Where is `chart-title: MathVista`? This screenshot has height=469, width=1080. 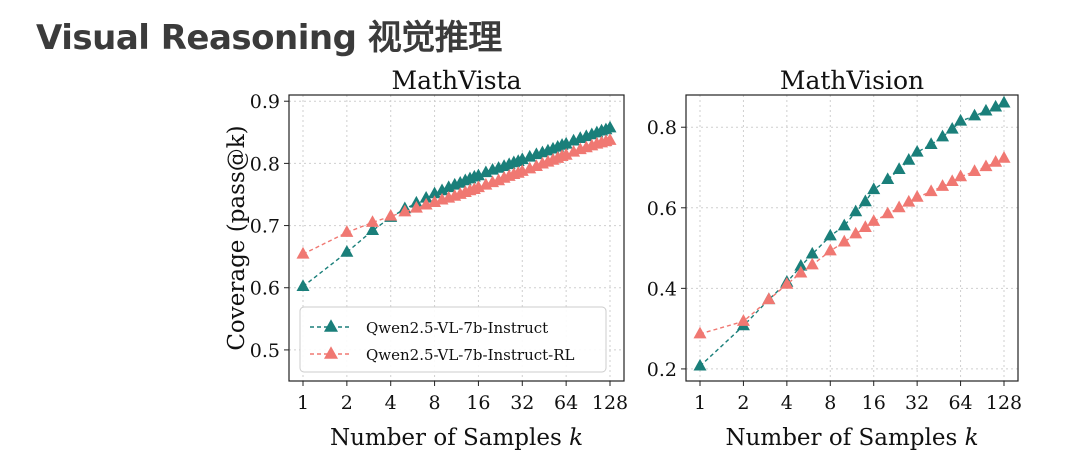
chart-title: MathVista is located at coordinates (456, 80).